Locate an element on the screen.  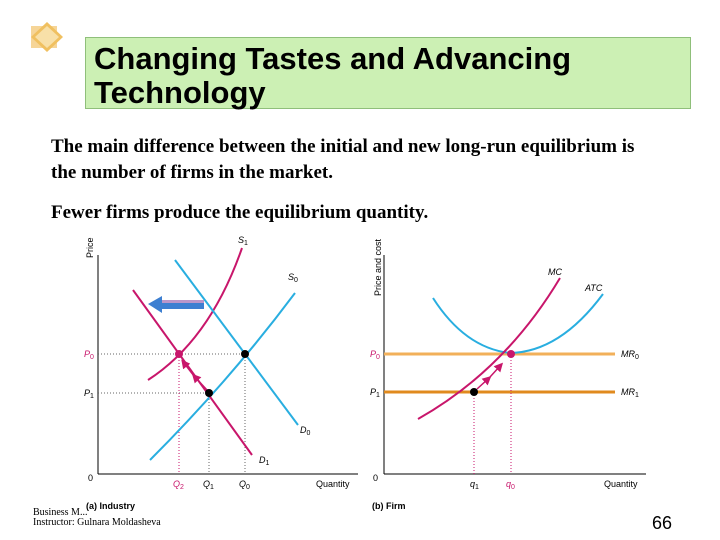
firm-mr1-label: MR1 is located at coordinates (630, 393).